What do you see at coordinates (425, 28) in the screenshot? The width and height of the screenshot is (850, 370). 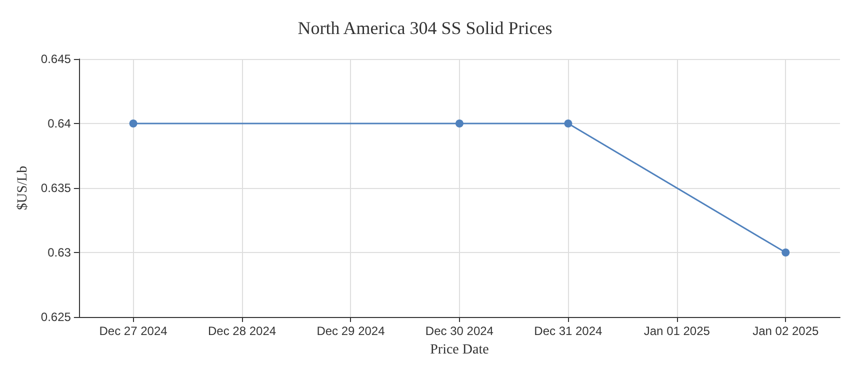 I see `chart-title: North America 304 SS Solid Prices` at bounding box center [425, 28].